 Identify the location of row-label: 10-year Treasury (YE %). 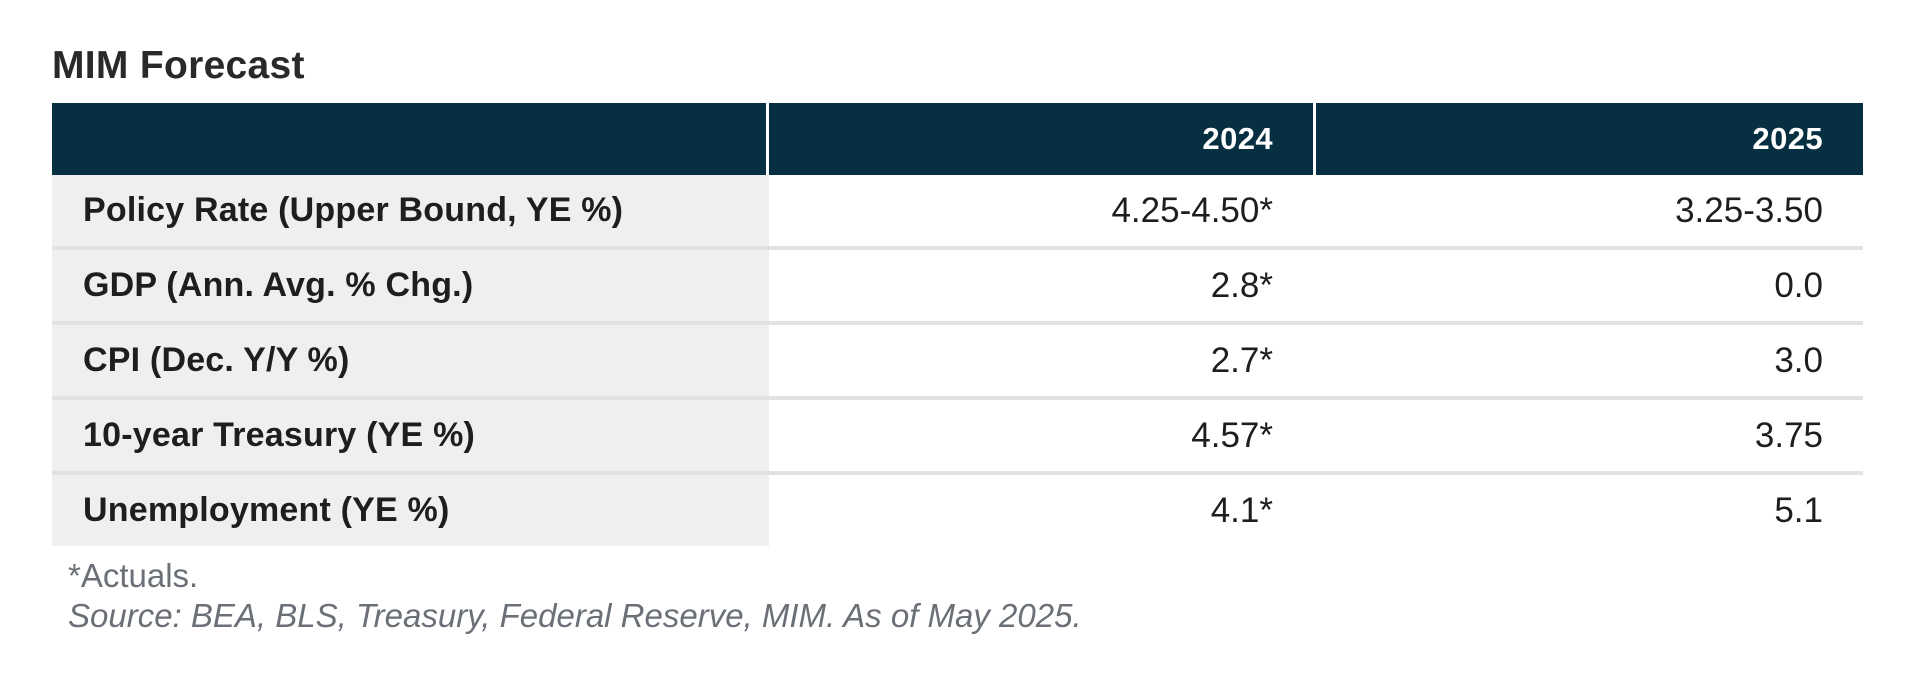
(410, 435).